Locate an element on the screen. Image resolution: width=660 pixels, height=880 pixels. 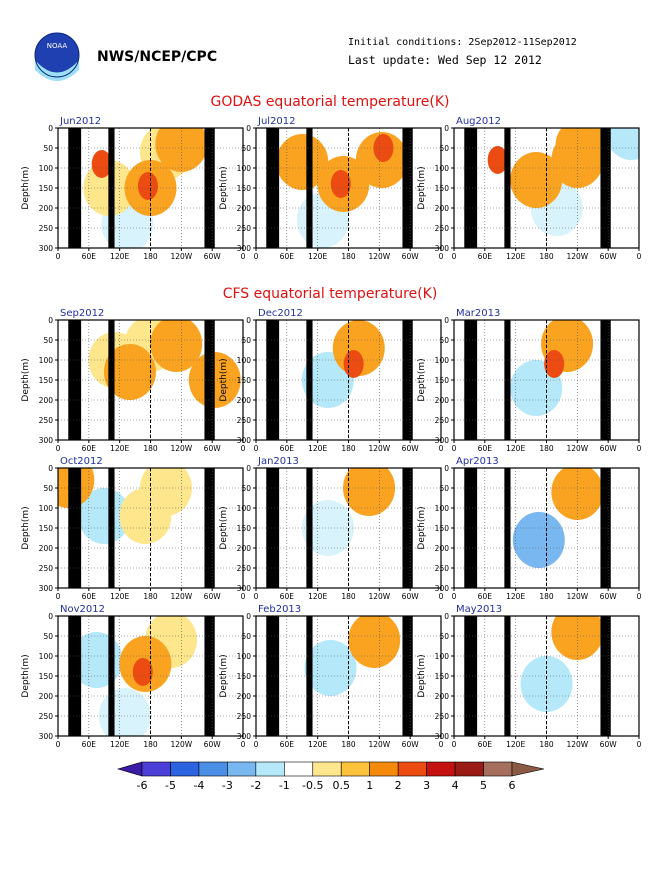
cfs-title: CFS equatorial temperature(K) is located at coordinates (330, 294).